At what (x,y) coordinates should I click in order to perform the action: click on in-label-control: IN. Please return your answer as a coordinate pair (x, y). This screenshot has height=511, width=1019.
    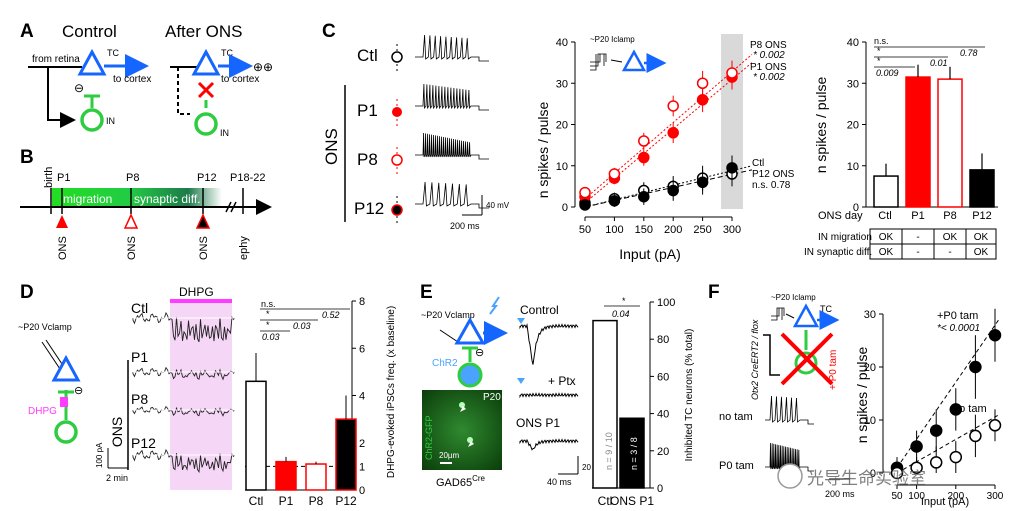
    Looking at the image, I should click on (110, 121).